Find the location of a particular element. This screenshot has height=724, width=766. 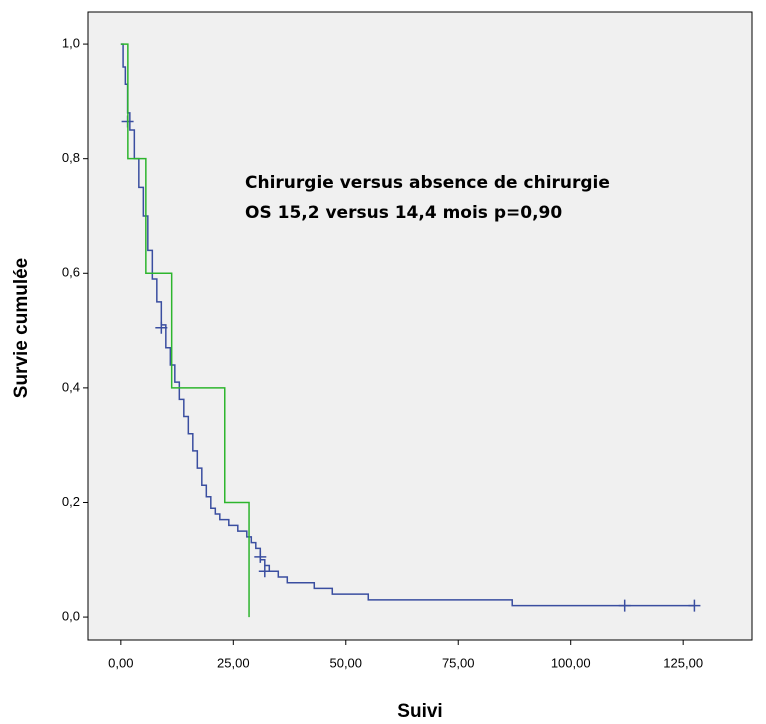

x-tick-label: 125,00 is located at coordinates (683, 662).